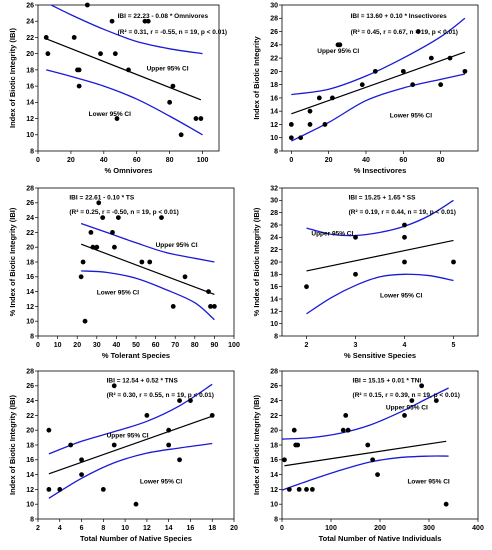 This screenshot has width=492, height=550. What do you see at coordinates (82, 528) in the screenshot?
I see `x-tick-label: 6` at bounding box center [82, 528].